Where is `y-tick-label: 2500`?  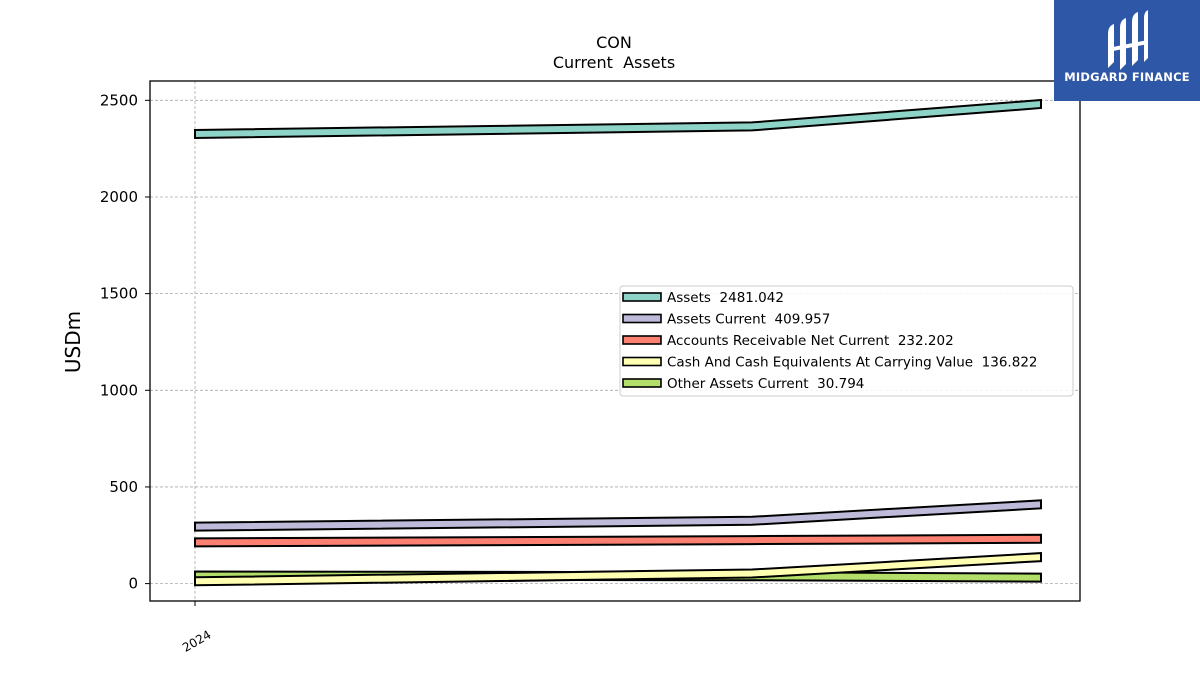 y-tick-label: 2500 is located at coordinates (119, 100).